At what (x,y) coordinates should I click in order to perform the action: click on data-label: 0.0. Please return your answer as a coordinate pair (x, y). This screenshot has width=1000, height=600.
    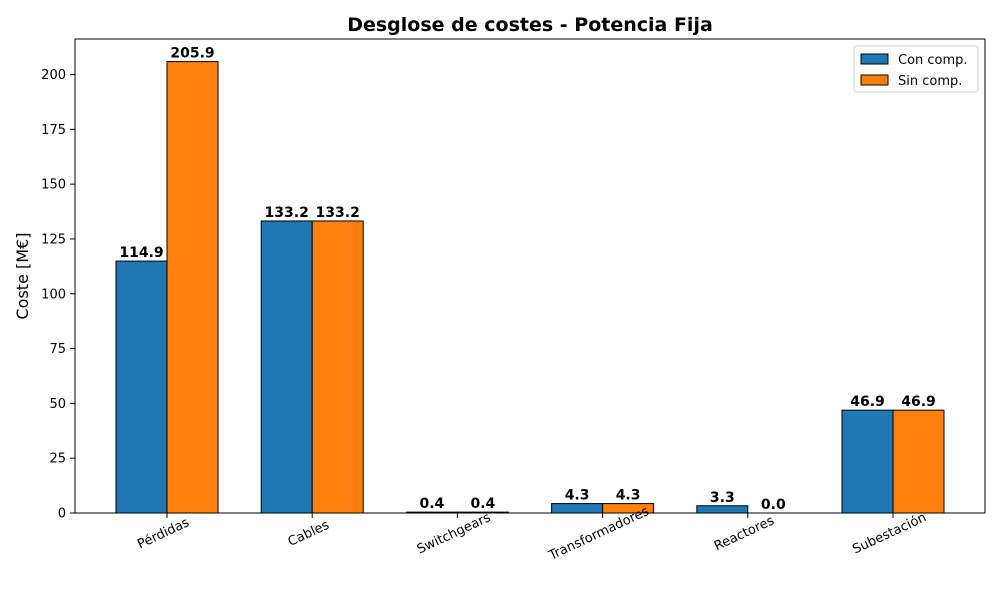
    Looking at the image, I should click on (773, 505).